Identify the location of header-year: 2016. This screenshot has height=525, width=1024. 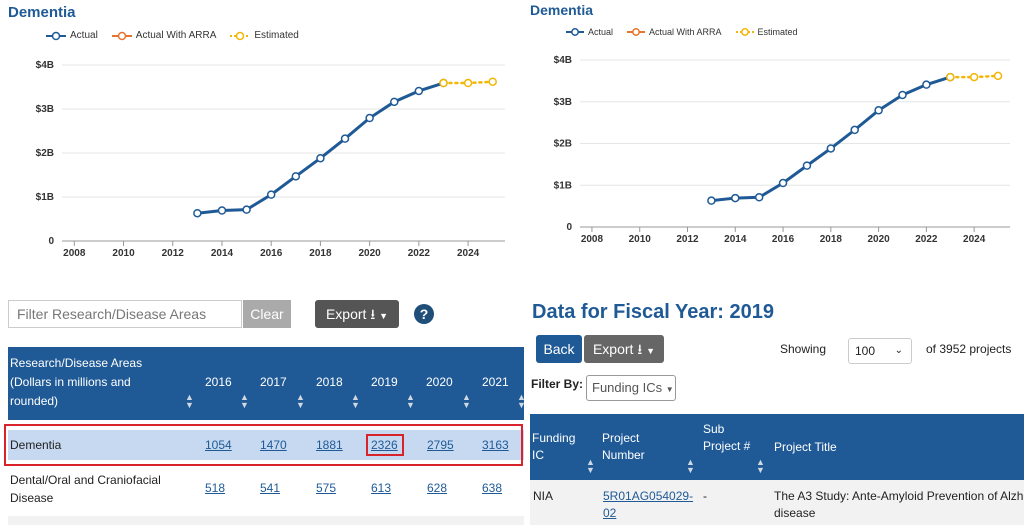
(218, 382).